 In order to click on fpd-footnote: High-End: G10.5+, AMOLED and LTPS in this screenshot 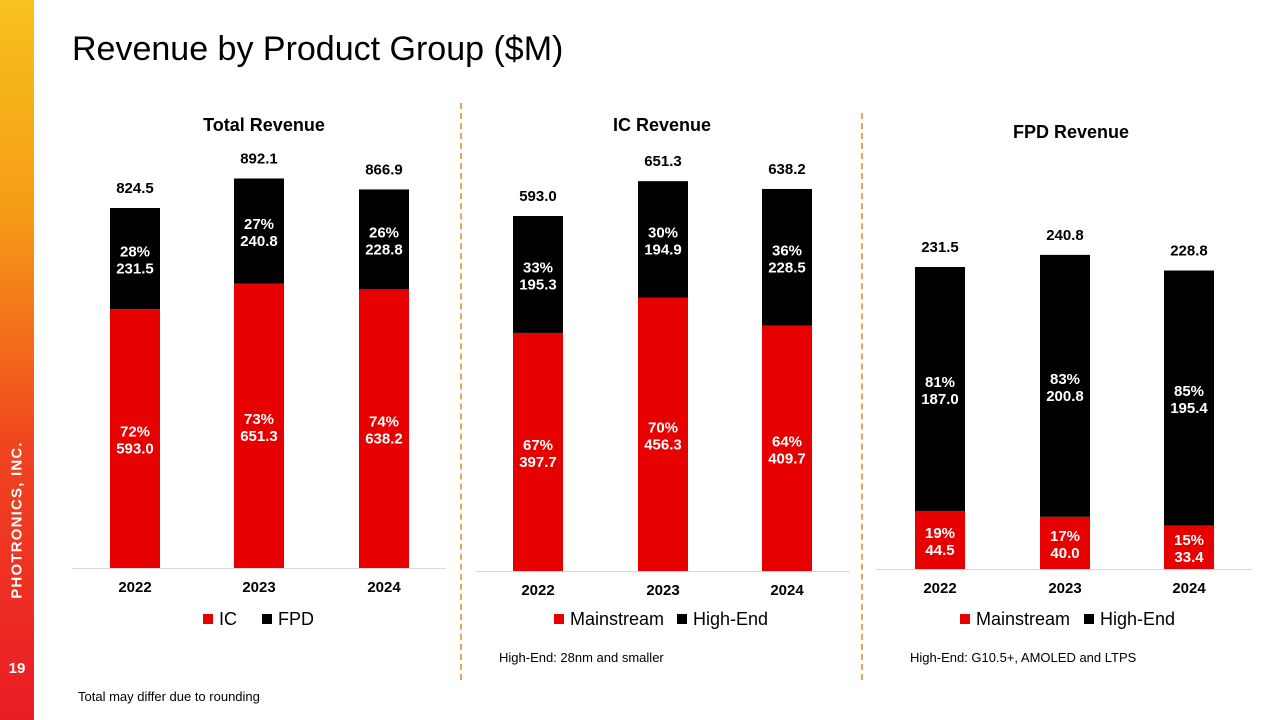, I will do `click(1023, 657)`.